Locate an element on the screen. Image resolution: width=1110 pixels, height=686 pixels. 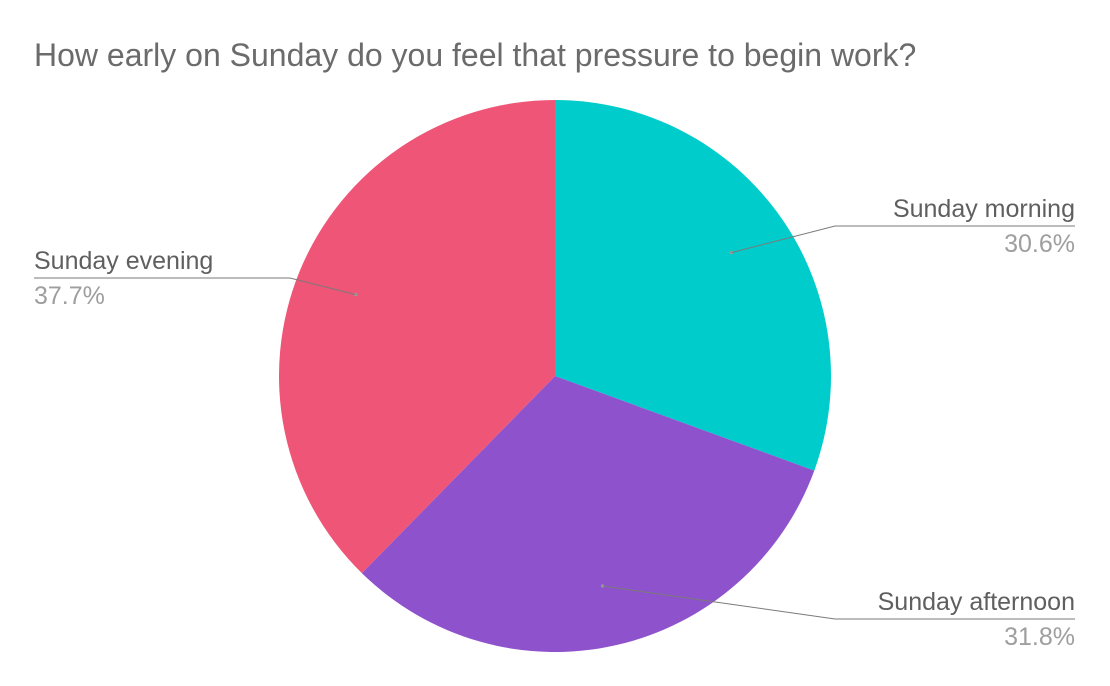
slice-label: Sunday morning is located at coordinates (984, 209).